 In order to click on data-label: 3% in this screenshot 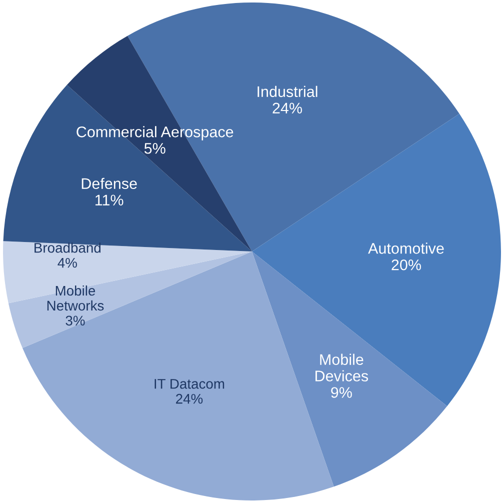, I will do `click(75, 321)`.